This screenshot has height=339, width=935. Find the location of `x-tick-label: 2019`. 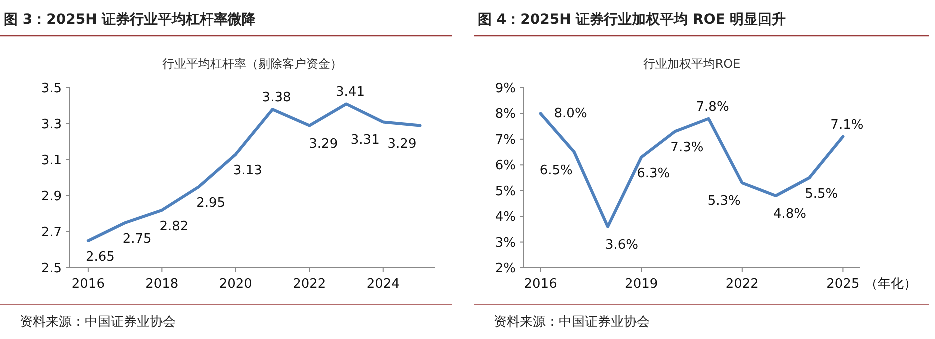

x-tick-label: 2019 is located at coordinates (641, 284).